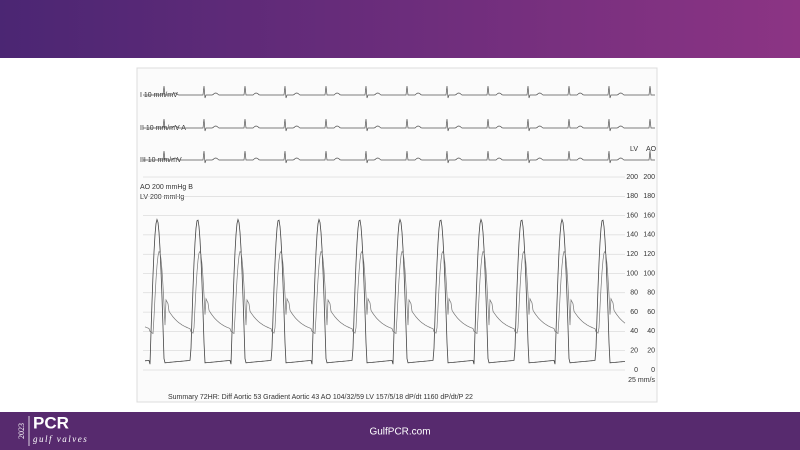 The image size is (800, 450). Describe the element at coordinates (649, 235) in the screenshot. I see `scale-label-ao: 140` at that location.